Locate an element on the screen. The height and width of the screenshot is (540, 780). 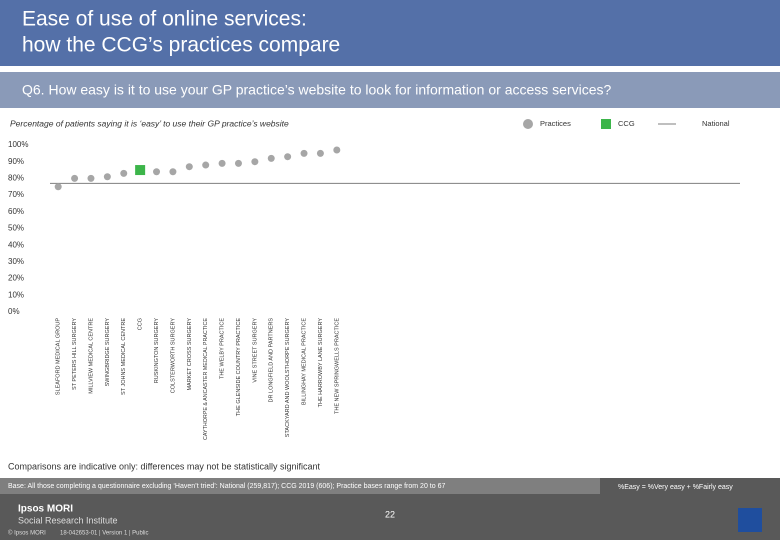
x-tick-label: DR LONGFIELD AND PARTNERS is located at coordinates (272, 360).